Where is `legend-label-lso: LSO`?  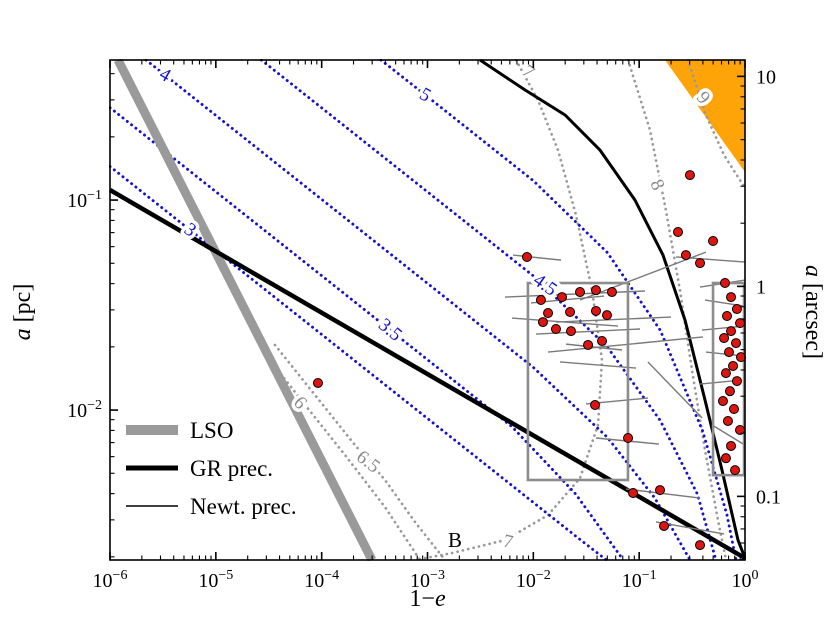
legend-label-lso: LSO is located at coordinates (211, 430).